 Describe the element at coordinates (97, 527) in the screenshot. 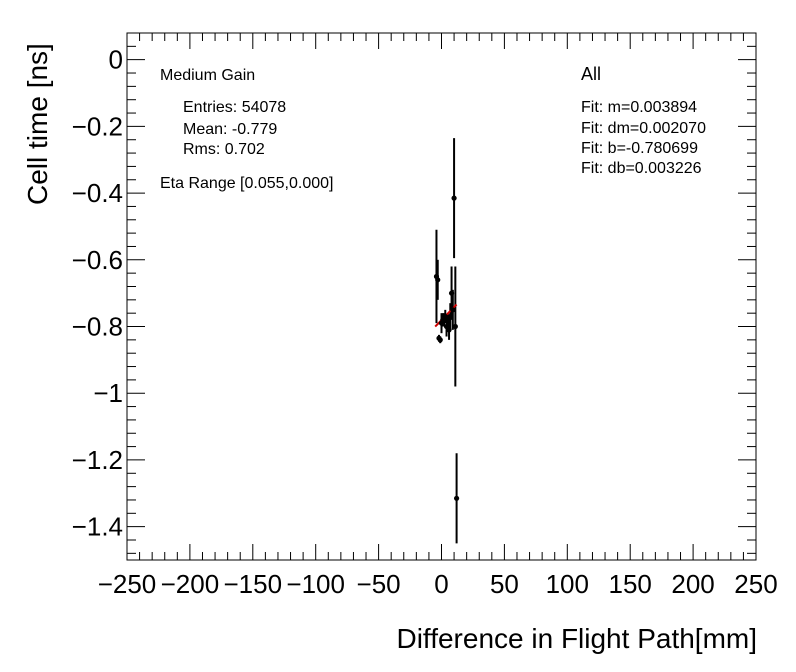

I see `y-tick-label: −1.4` at that location.